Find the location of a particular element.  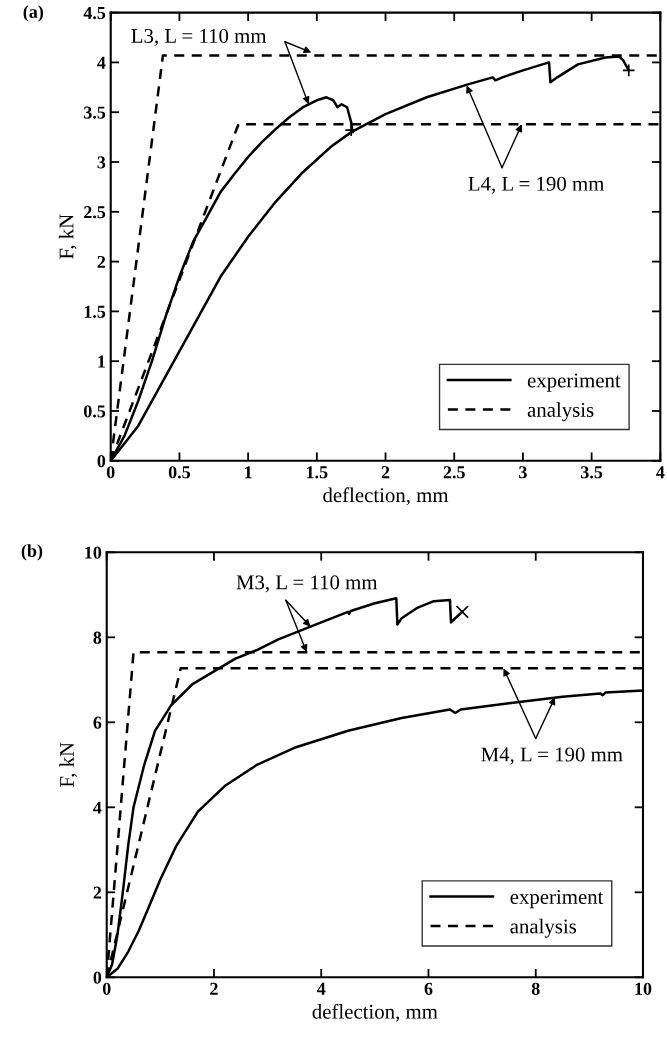

x-tick-label: 0.5 is located at coordinates (179, 472).